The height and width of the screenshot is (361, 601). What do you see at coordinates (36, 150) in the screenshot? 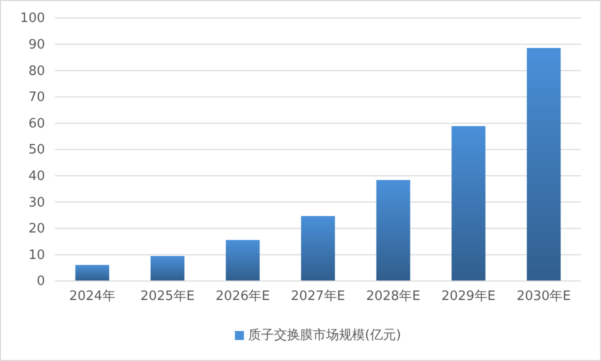
I see `y-tick-label: 50` at bounding box center [36, 150].